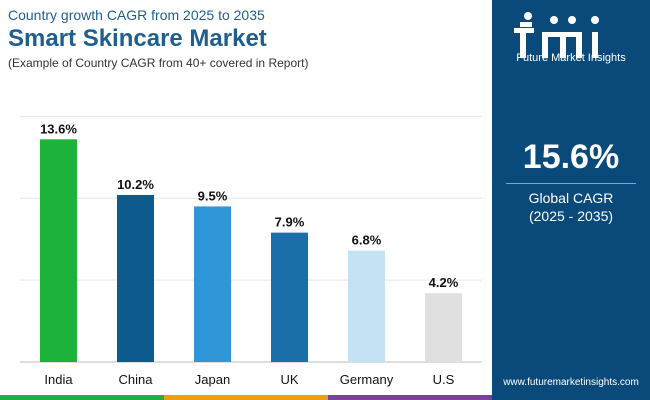 This screenshot has height=400, width=650. I want to click on bar-germany, so click(366, 306).